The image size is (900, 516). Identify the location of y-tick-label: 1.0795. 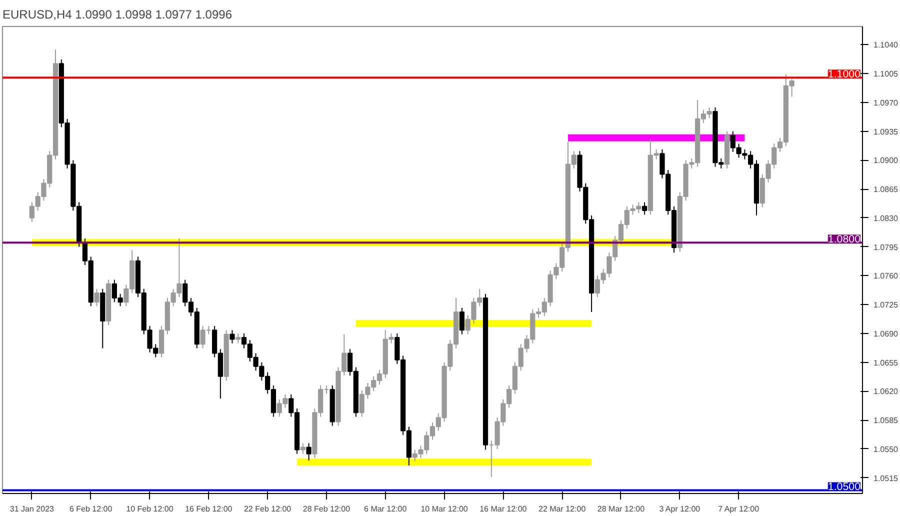
(886, 247).